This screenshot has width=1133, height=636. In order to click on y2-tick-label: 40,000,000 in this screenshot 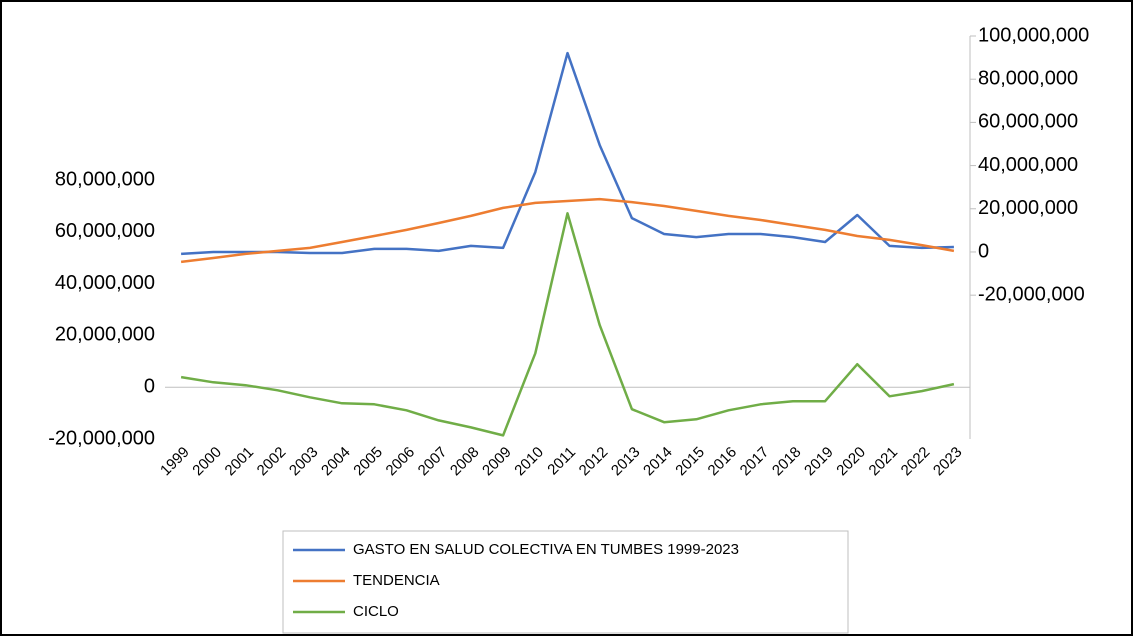, I will do `click(1028, 165)`.